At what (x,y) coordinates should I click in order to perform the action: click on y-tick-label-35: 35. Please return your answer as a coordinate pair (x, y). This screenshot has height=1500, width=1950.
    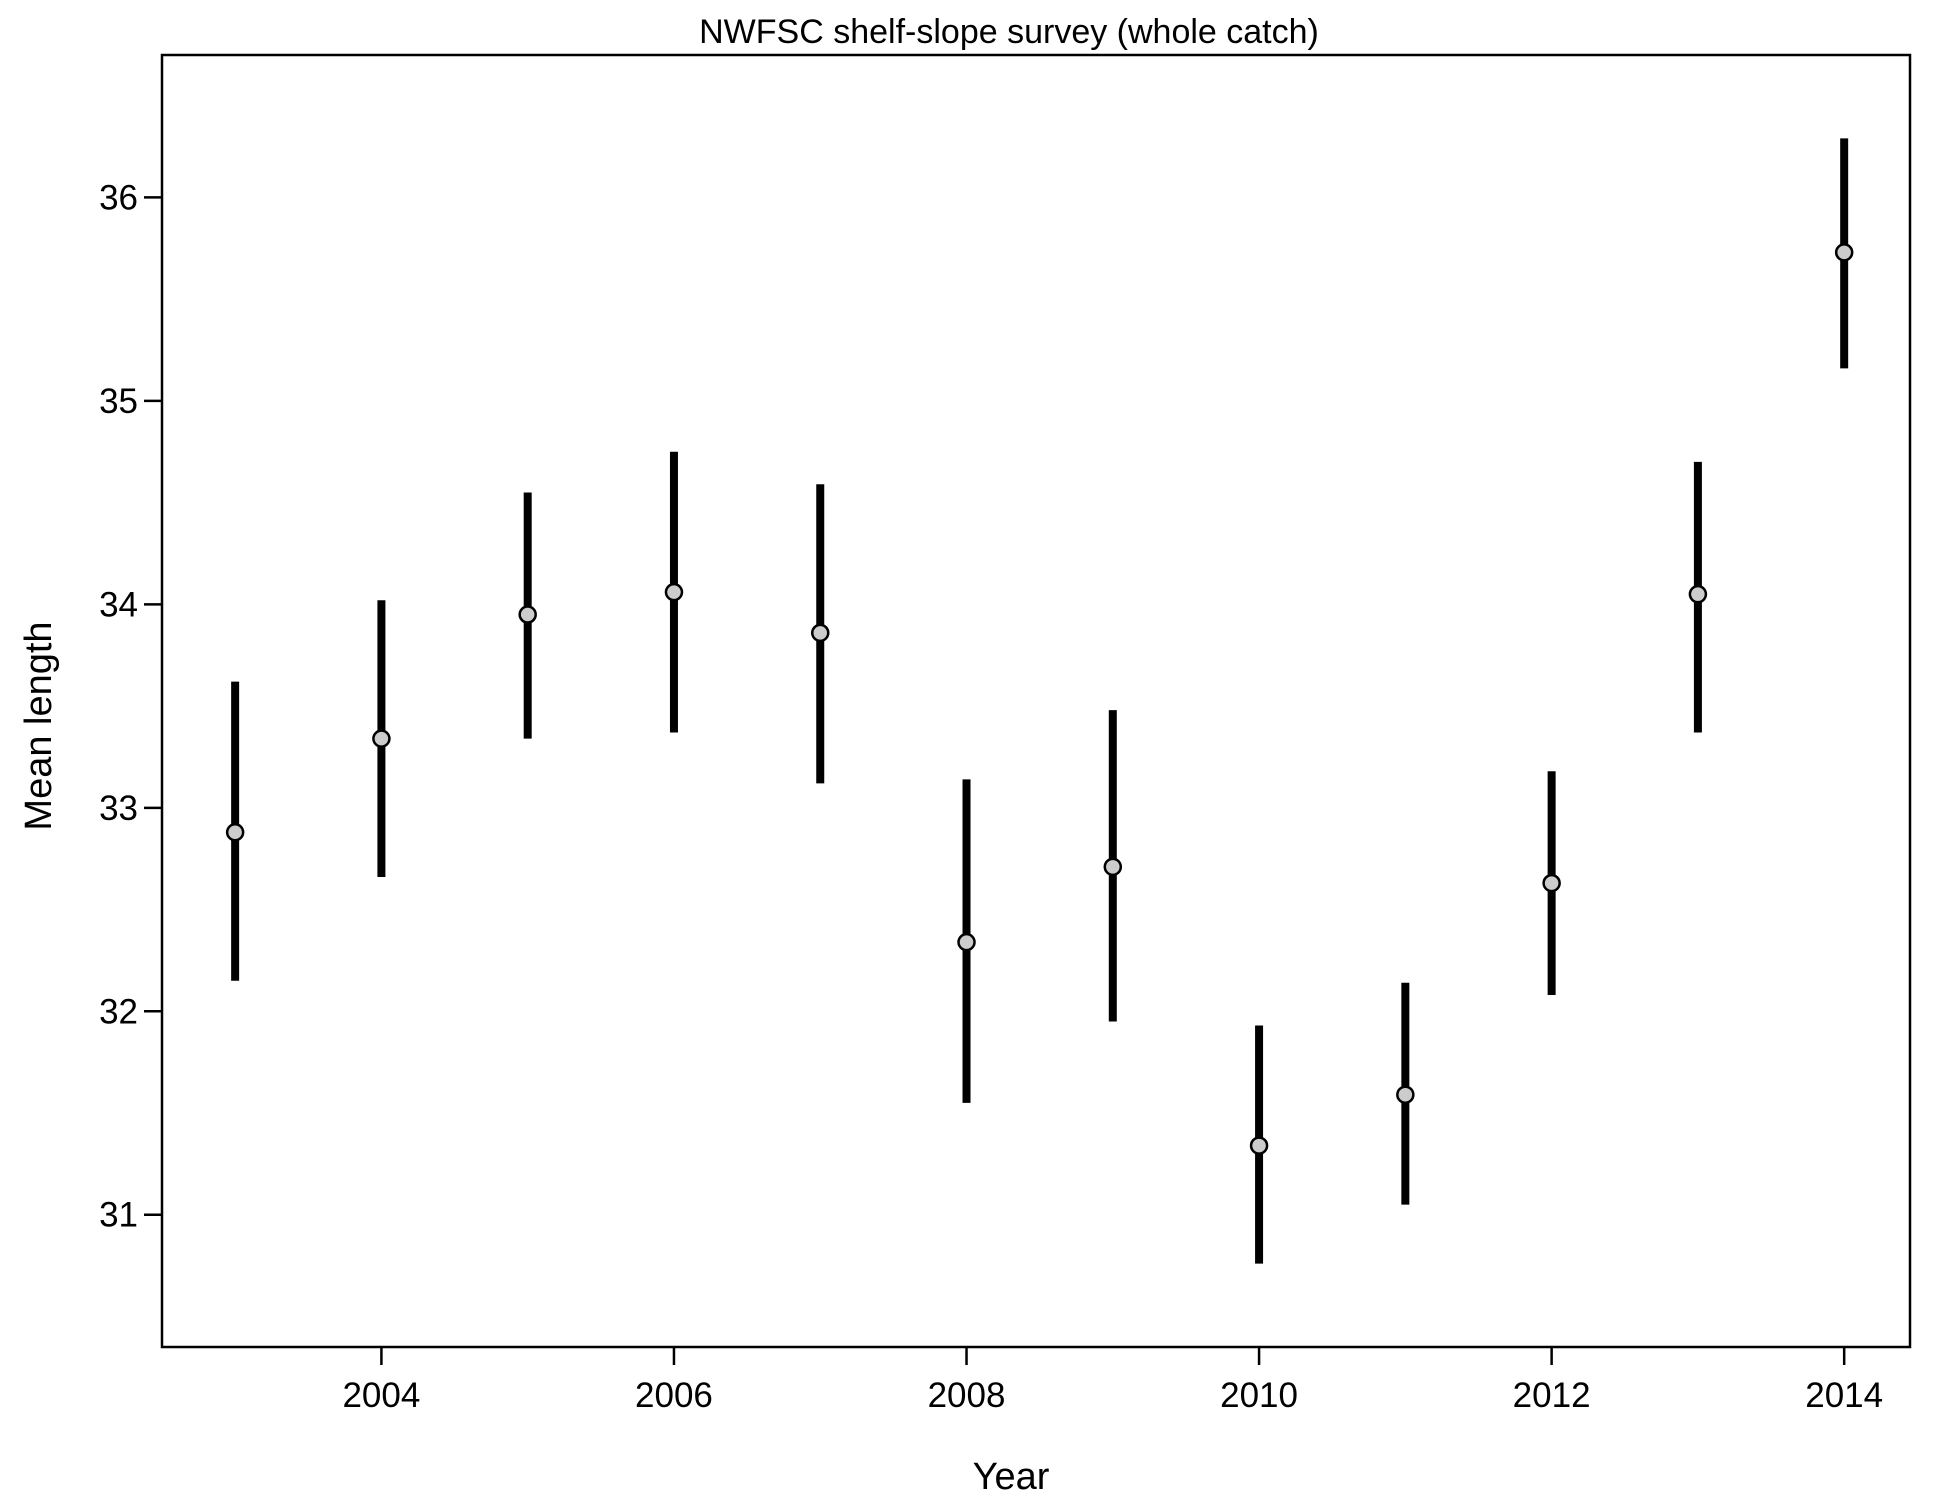
    Looking at the image, I should click on (118, 401).